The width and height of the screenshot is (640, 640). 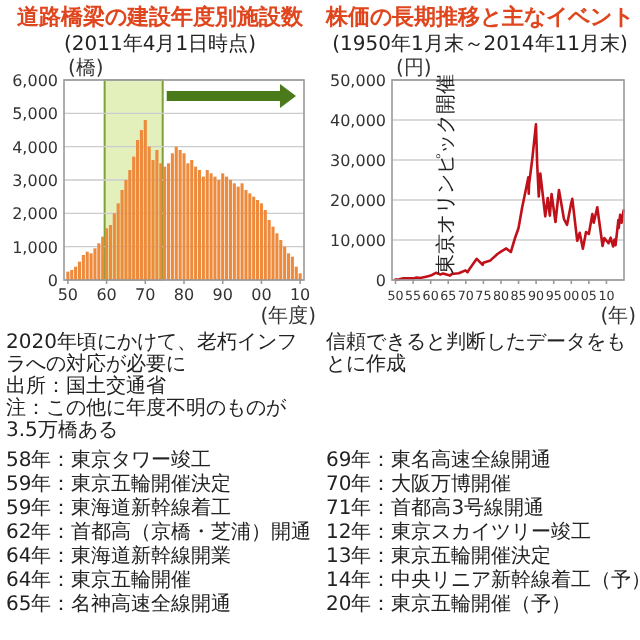 I want to click on text: 62年：首都高（京橋・芝浦）開通, so click(x=159, y=533).